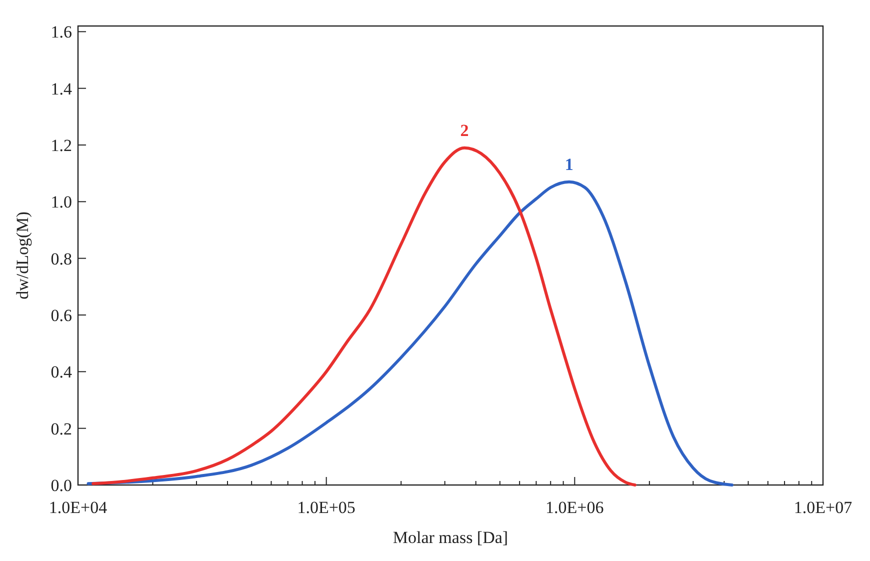 The image size is (870, 561). What do you see at coordinates (61, 88) in the screenshot?
I see `y-tick-label: 1.4` at bounding box center [61, 88].